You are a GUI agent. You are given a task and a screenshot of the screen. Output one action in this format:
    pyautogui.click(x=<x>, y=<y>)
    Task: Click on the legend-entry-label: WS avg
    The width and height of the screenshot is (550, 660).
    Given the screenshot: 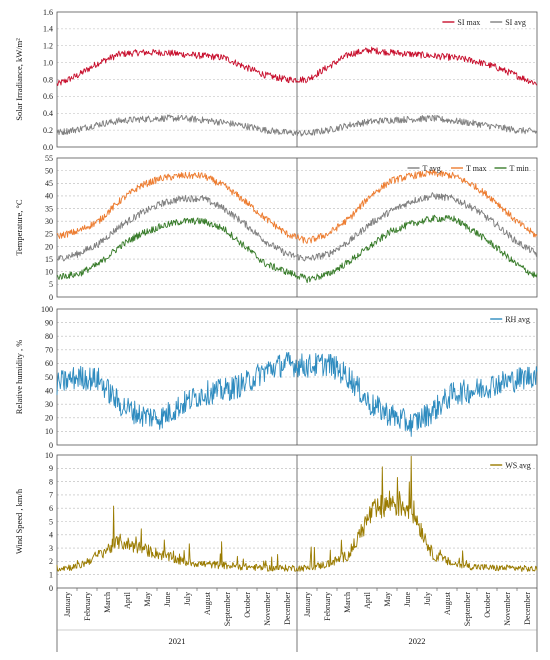 What is the action you would take?
    pyautogui.click(x=518, y=465)
    